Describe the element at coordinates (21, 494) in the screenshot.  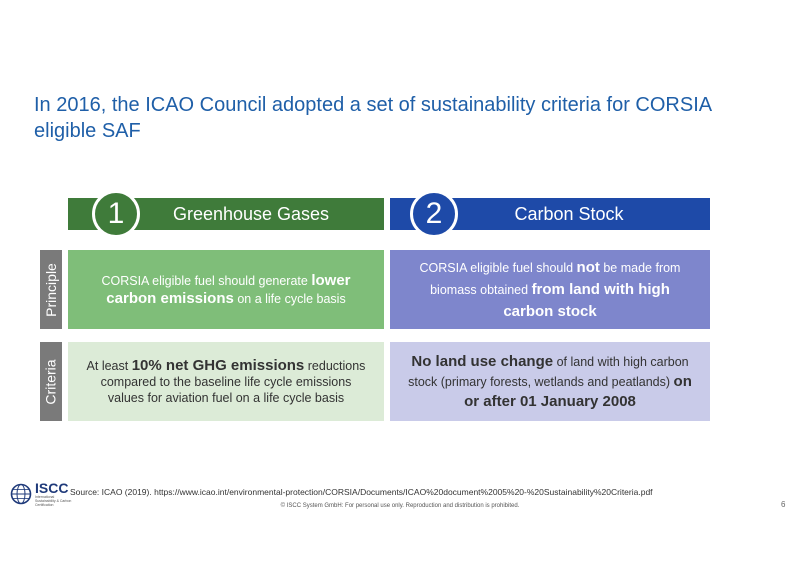
I see `globe-icon` at that location.